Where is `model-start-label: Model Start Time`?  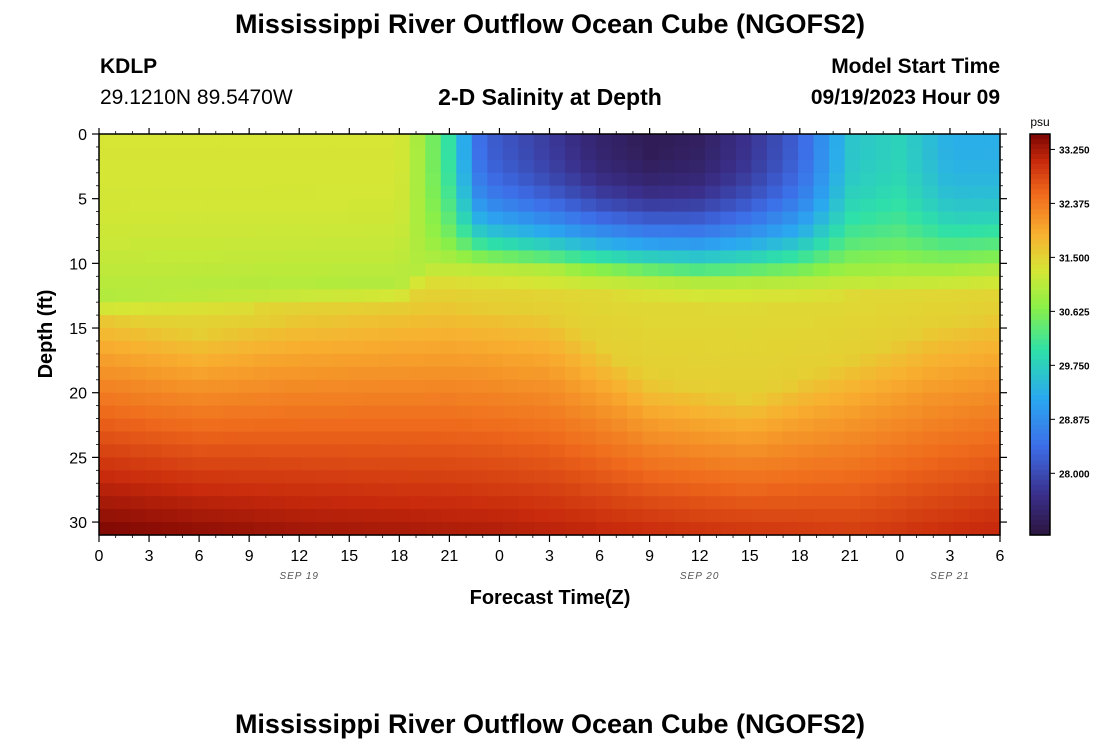 model-start-label: Model Start Time is located at coordinates (915, 66).